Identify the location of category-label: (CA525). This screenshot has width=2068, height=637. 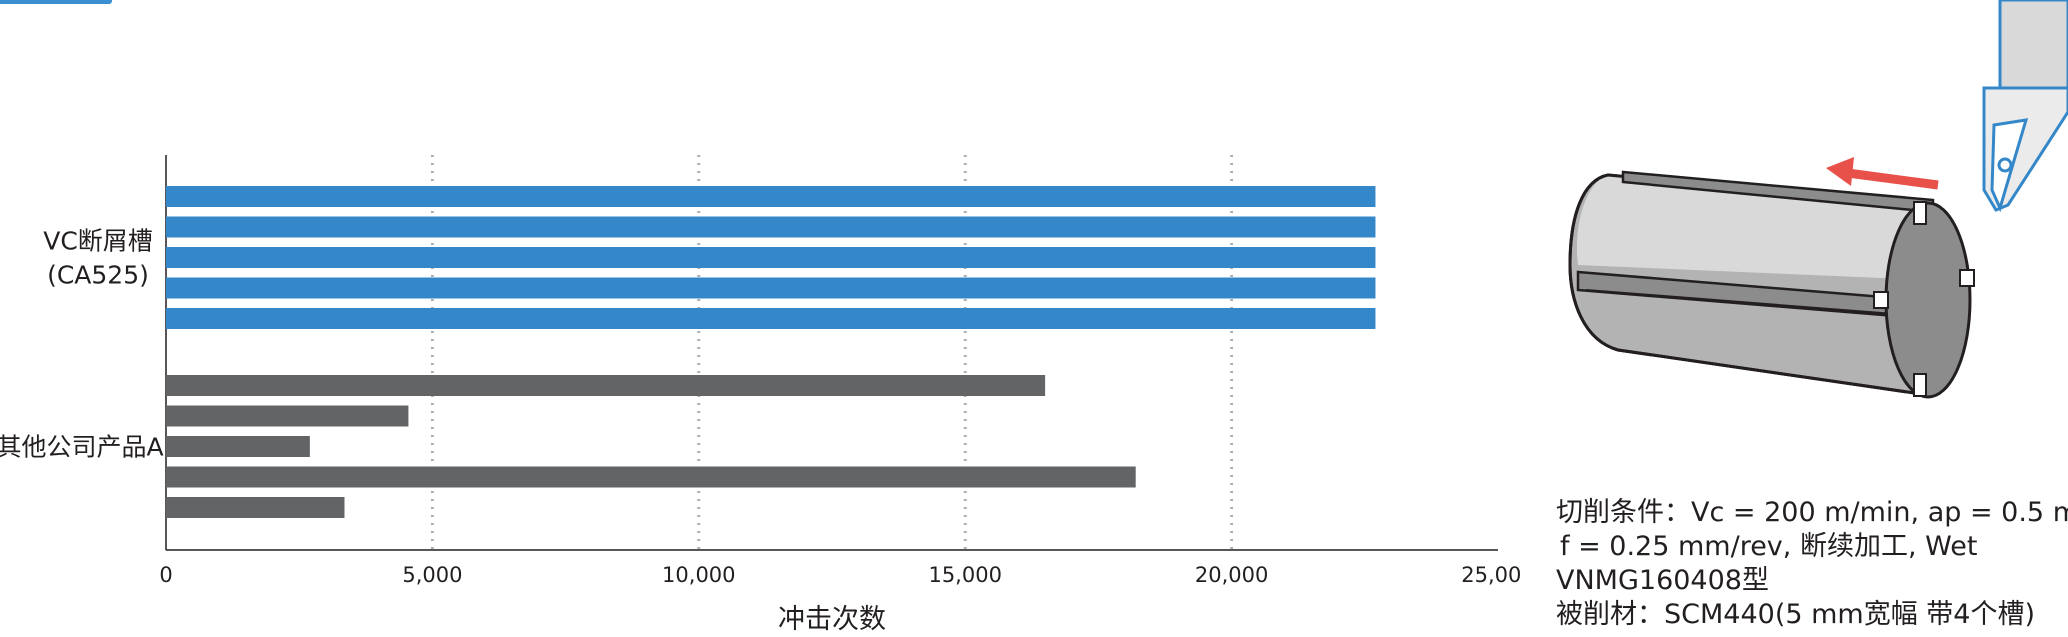
(98, 275).